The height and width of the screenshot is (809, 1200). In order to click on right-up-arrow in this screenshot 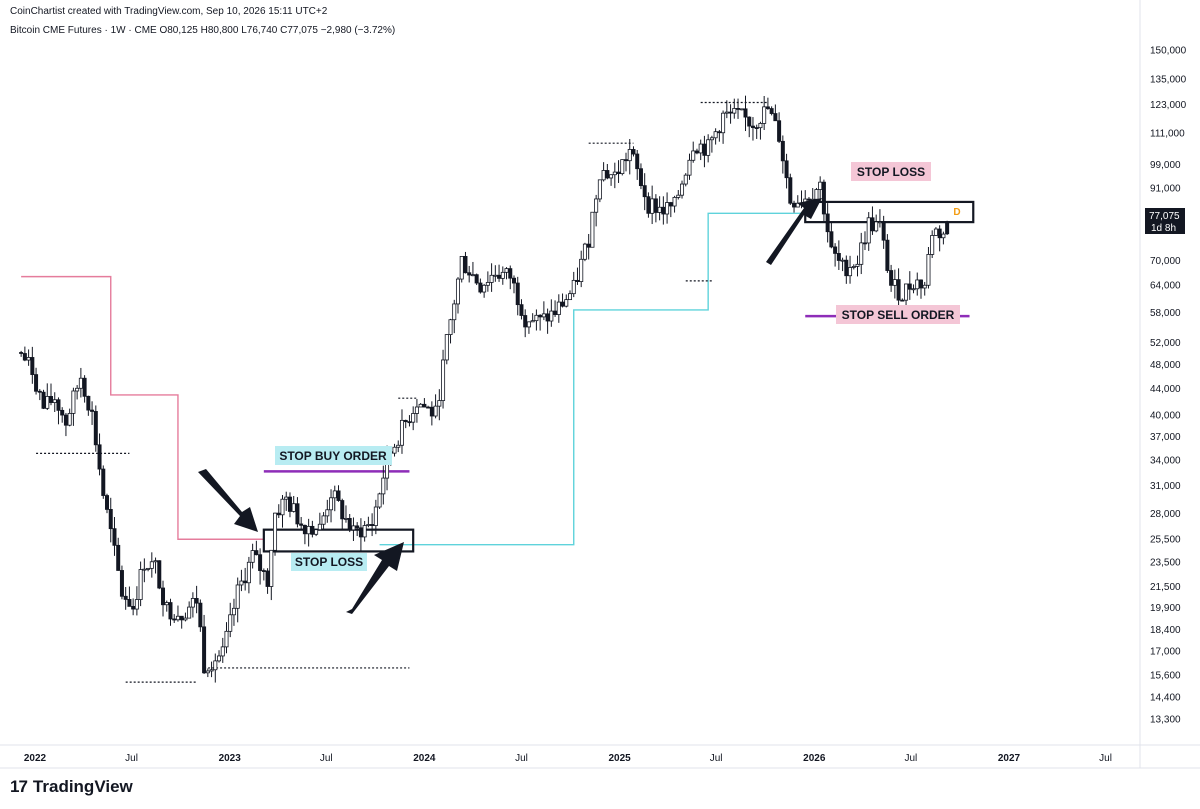, I will do `click(794, 231)`.